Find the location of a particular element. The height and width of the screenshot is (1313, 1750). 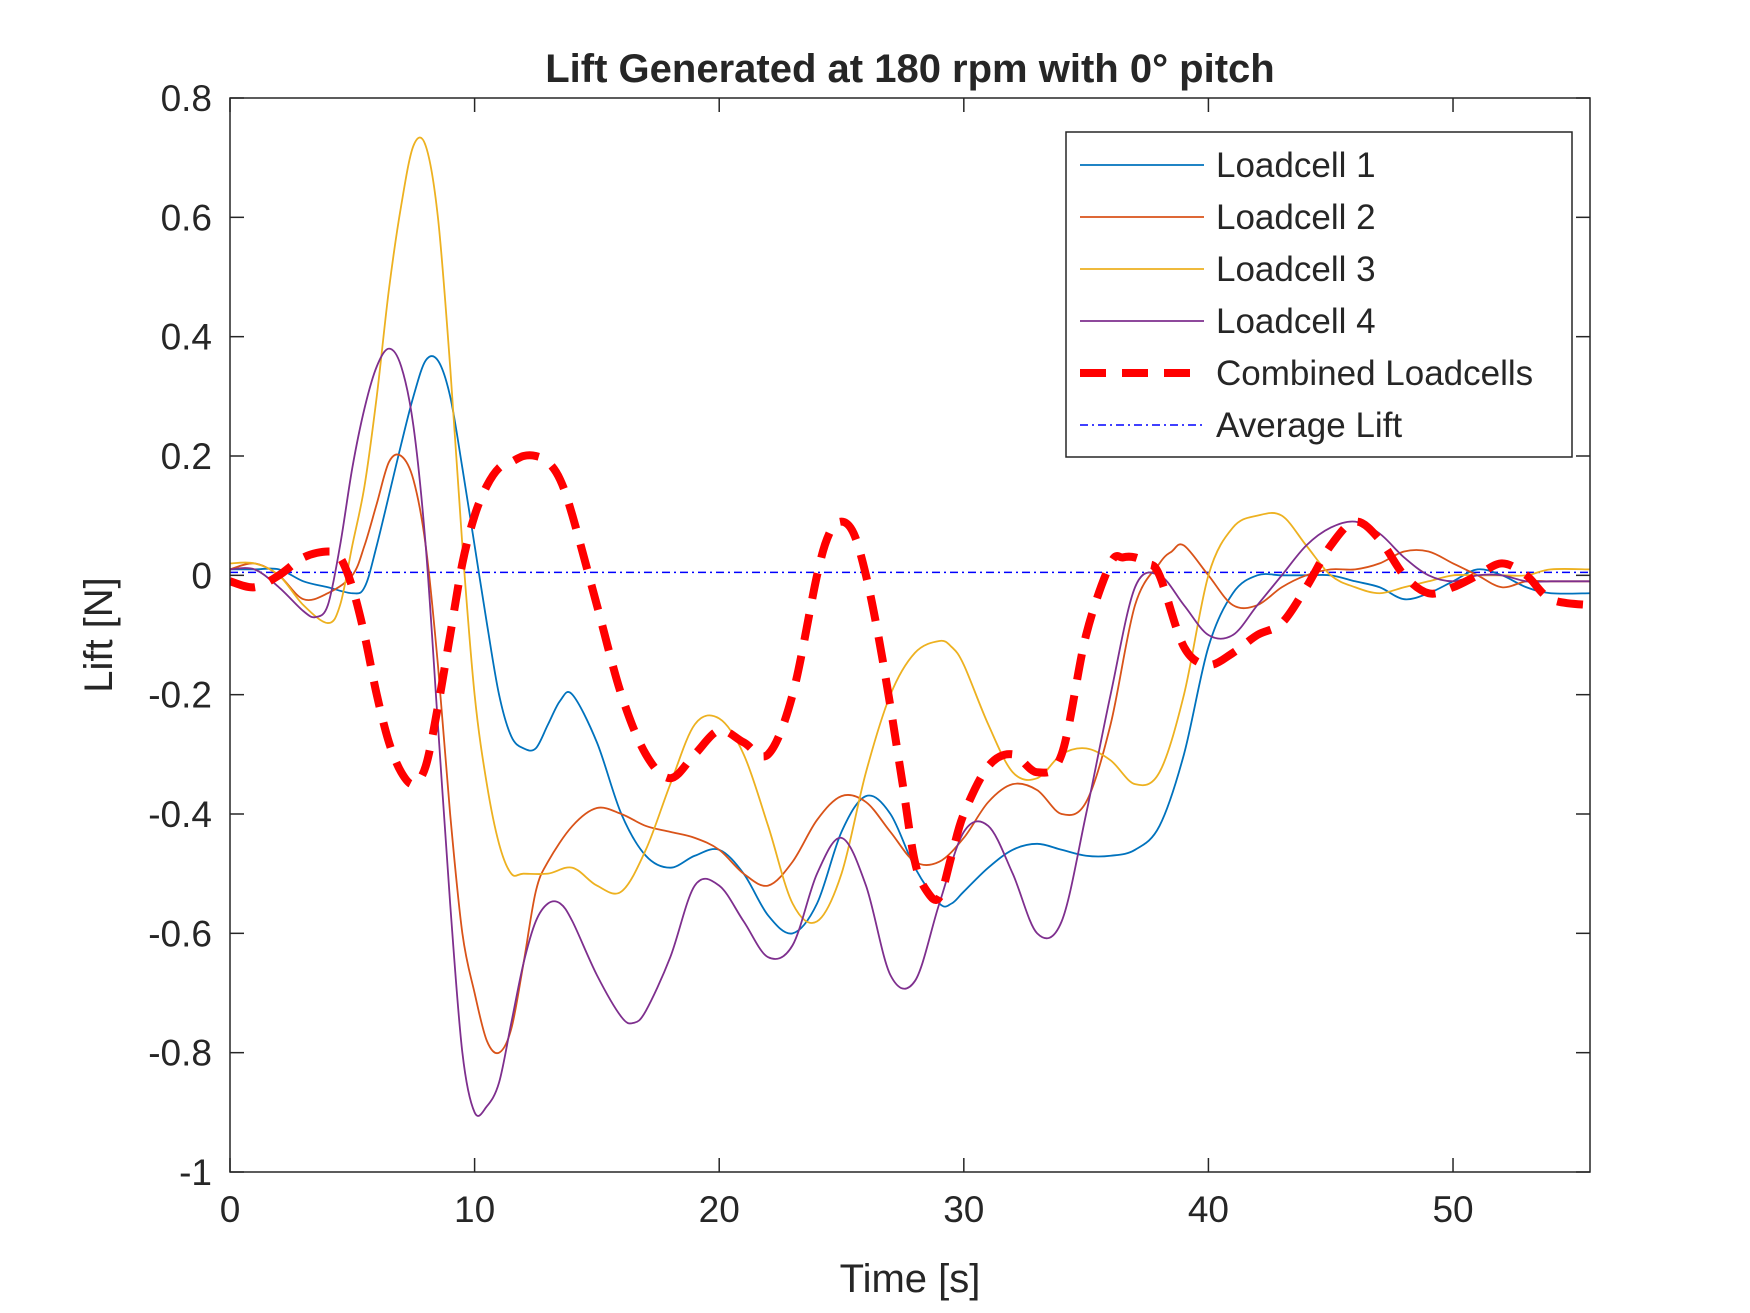

y-tick-label: -1 is located at coordinates (195, 1172).